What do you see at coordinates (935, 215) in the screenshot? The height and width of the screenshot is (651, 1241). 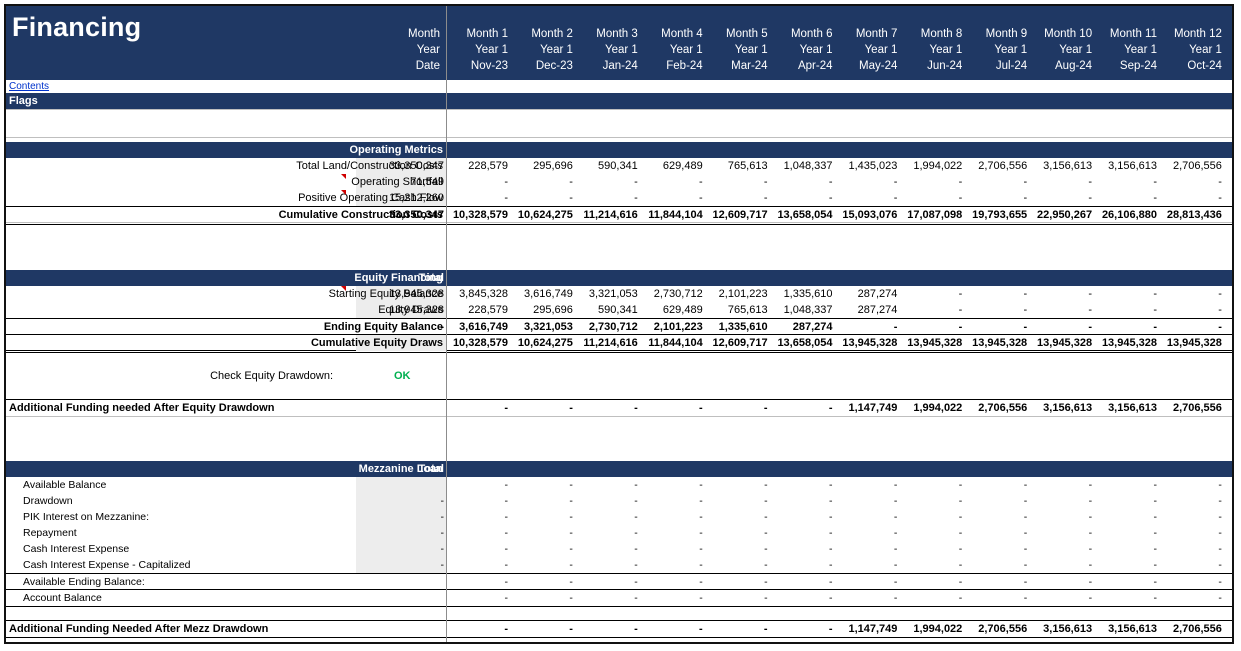 I see `table-cell: 17,087,098` at bounding box center [935, 215].